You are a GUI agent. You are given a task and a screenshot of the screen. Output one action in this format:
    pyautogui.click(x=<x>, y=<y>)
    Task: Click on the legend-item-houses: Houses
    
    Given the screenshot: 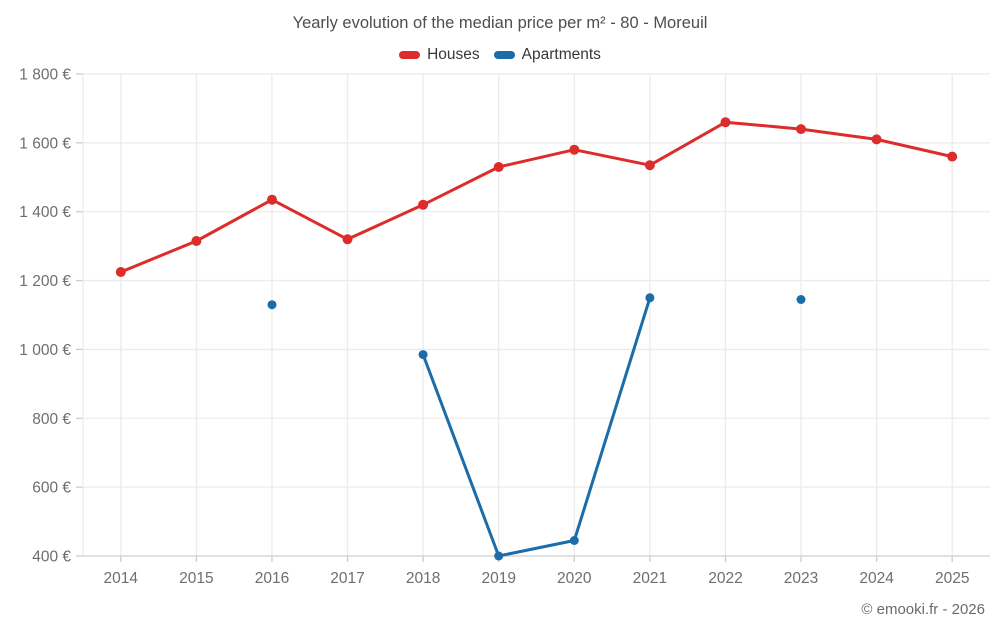 What is the action you would take?
    pyautogui.click(x=439, y=55)
    